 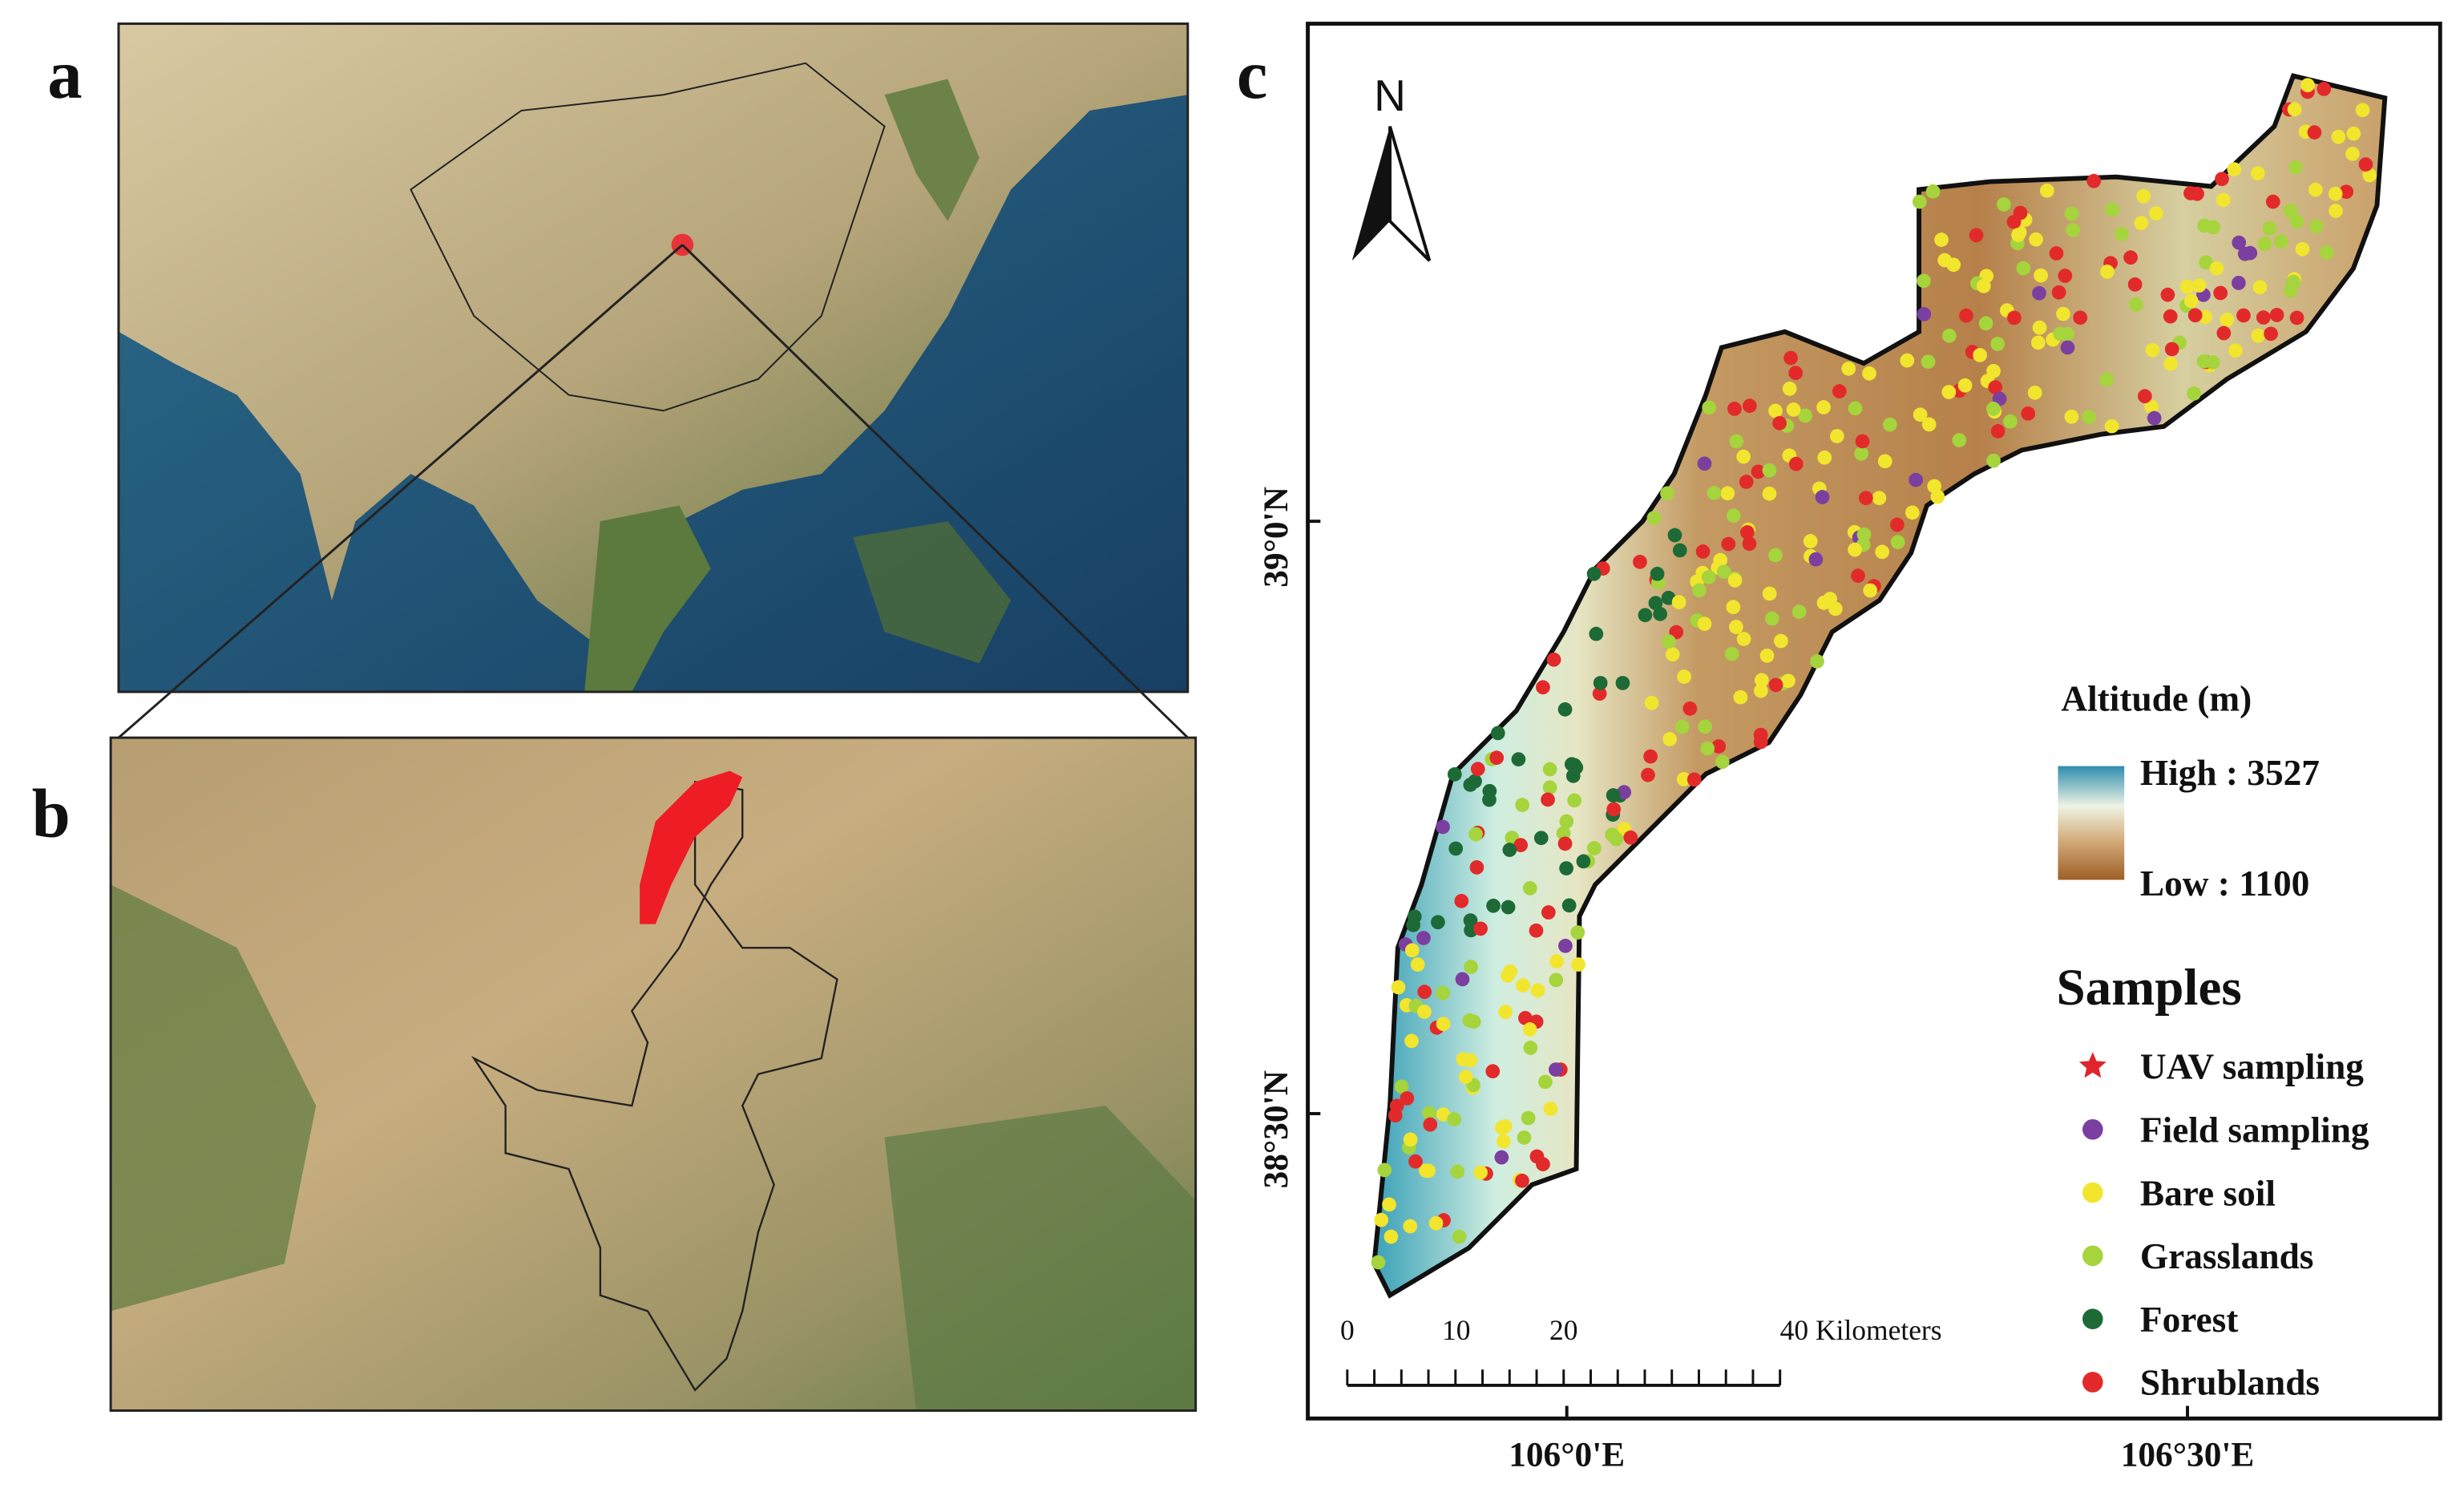 What do you see at coordinates (2227, 1256) in the screenshot?
I see `legend-label: Grasslands` at bounding box center [2227, 1256].